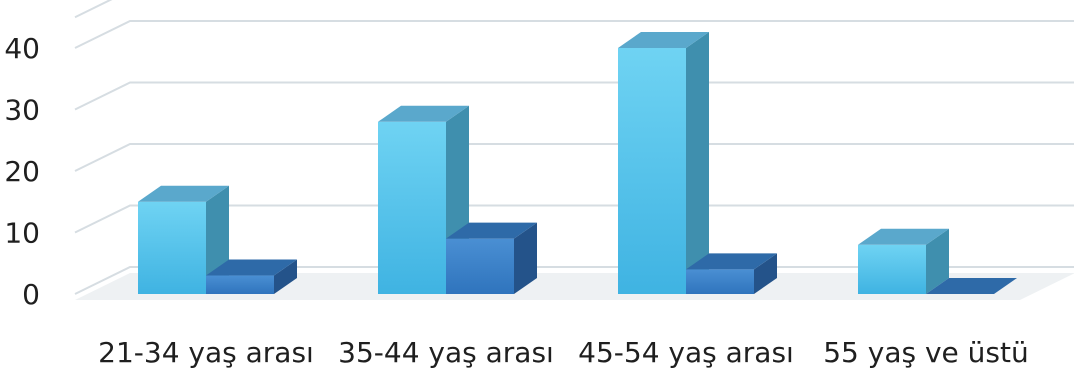  Describe the element at coordinates (22, 110) in the screenshot. I see `y-tick-label: 30` at that location.